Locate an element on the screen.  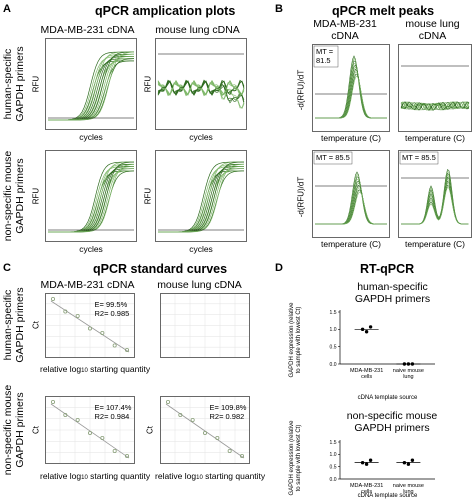
category-label: naive mouse is located at coordinates (408, 371).